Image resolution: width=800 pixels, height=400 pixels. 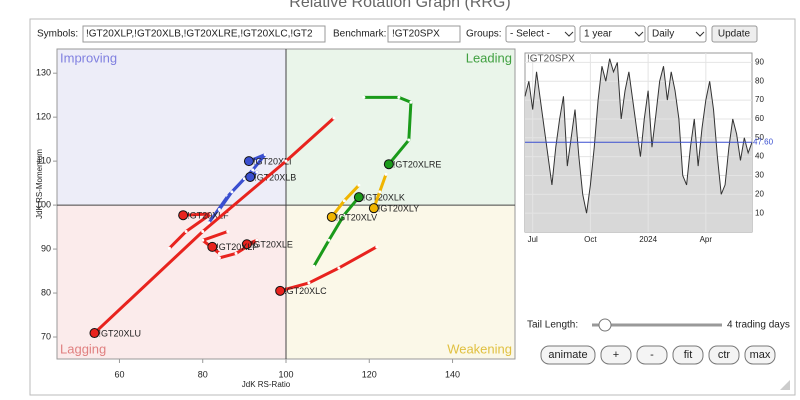 I want to click on series-label: !GT20XLY, so click(x=398, y=209).